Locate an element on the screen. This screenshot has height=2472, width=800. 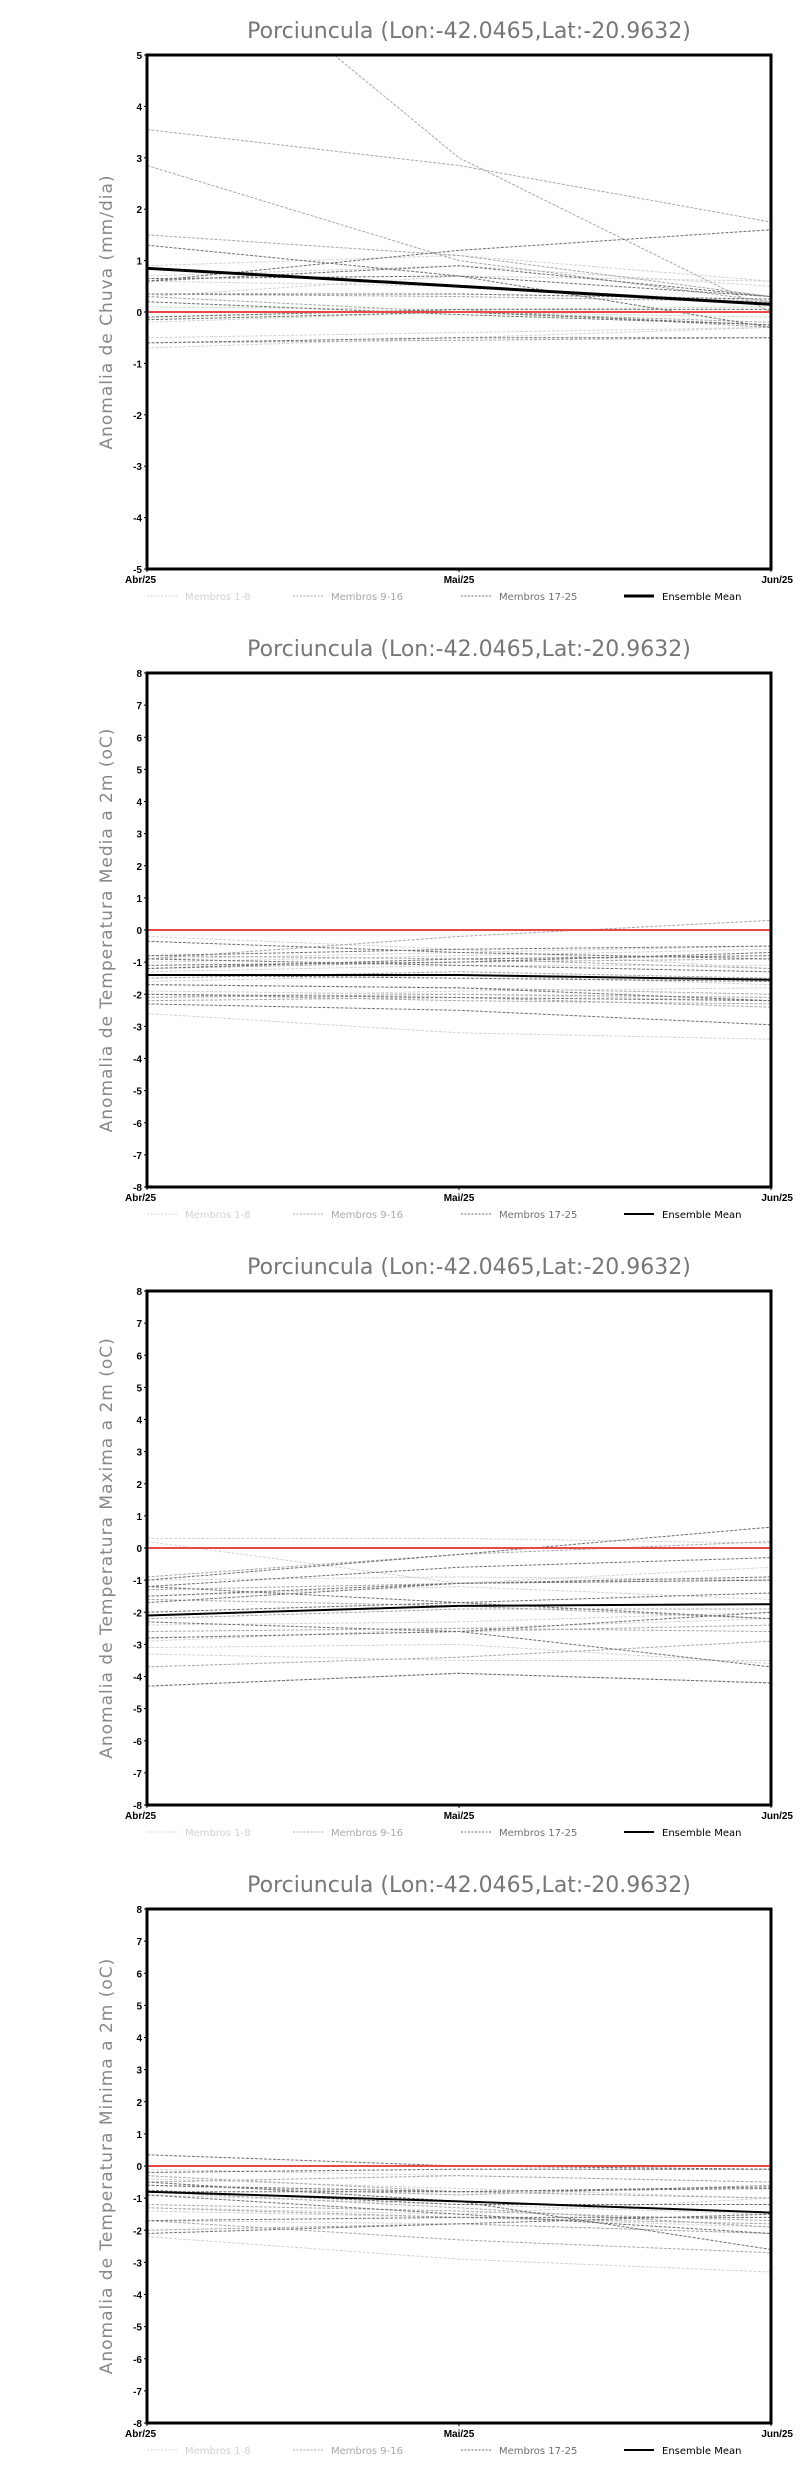
x-tick-label: Mai/25 is located at coordinates (459, 580).